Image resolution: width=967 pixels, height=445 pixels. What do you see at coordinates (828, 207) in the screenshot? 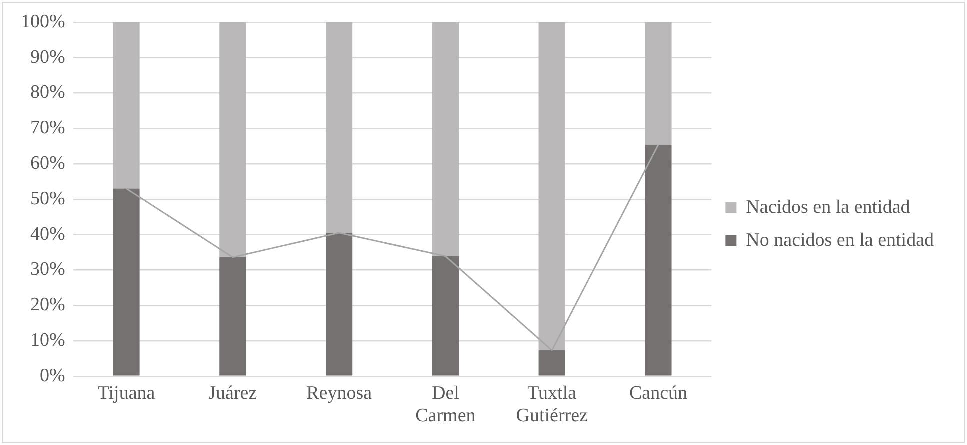
I see `legend-label: Nacidos en la entidad` at bounding box center [828, 207].